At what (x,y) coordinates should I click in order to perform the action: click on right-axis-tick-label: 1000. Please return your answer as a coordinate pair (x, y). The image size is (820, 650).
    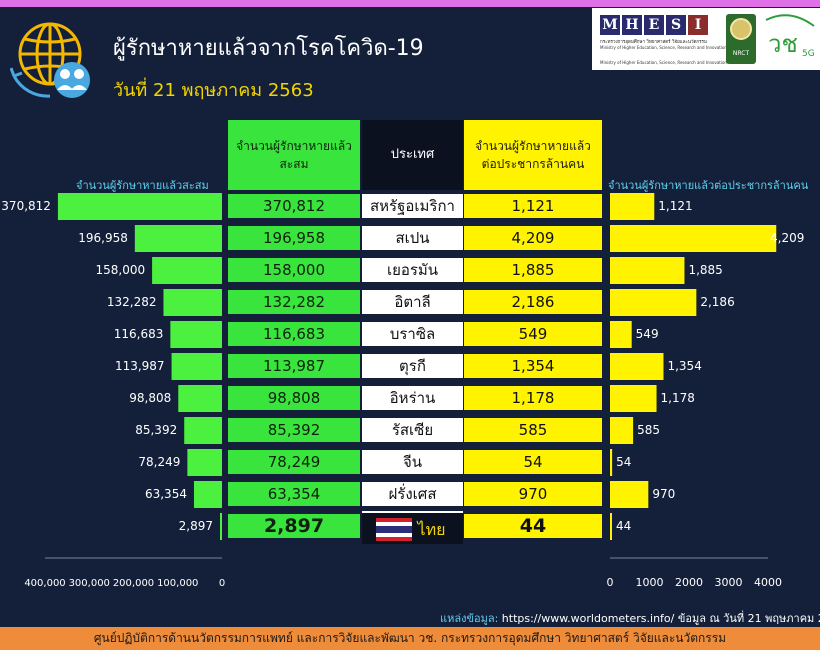
    Looking at the image, I should click on (650, 582).